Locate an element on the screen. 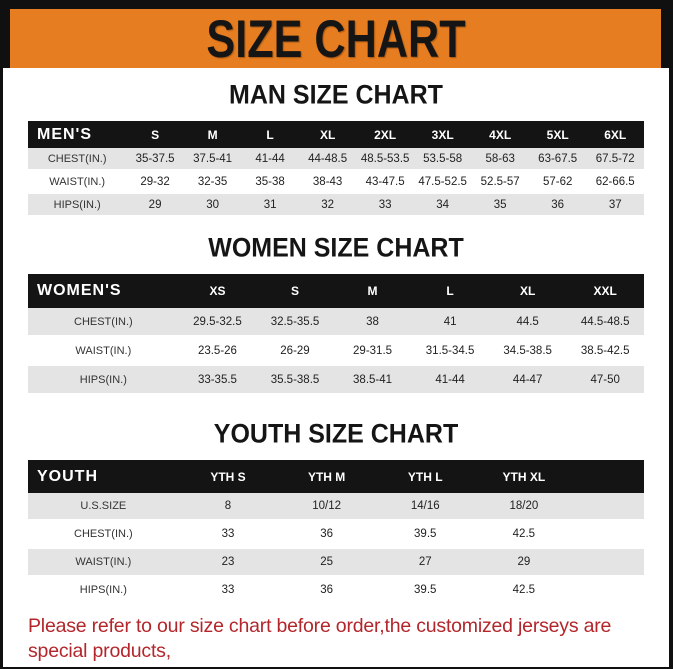 The width and height of the screenshot is (673, 669). size-value: 44-48.5 is located at coordinates (327, 159).